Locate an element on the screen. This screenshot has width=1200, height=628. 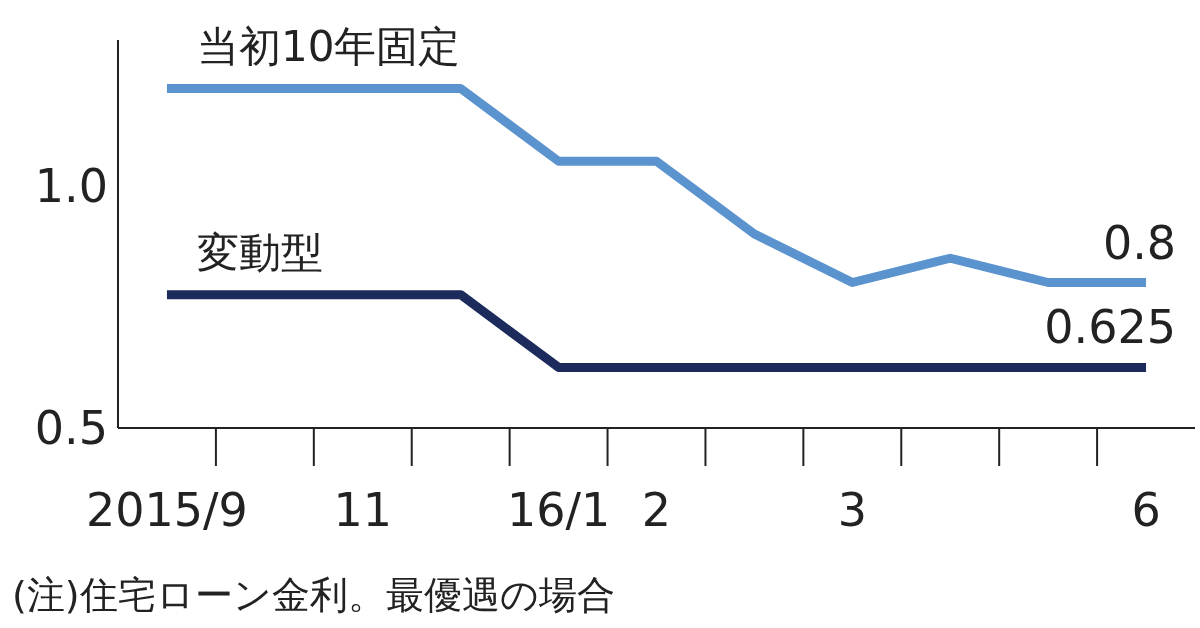
x-tick-label: 2 is located at coordinates (656, 510).